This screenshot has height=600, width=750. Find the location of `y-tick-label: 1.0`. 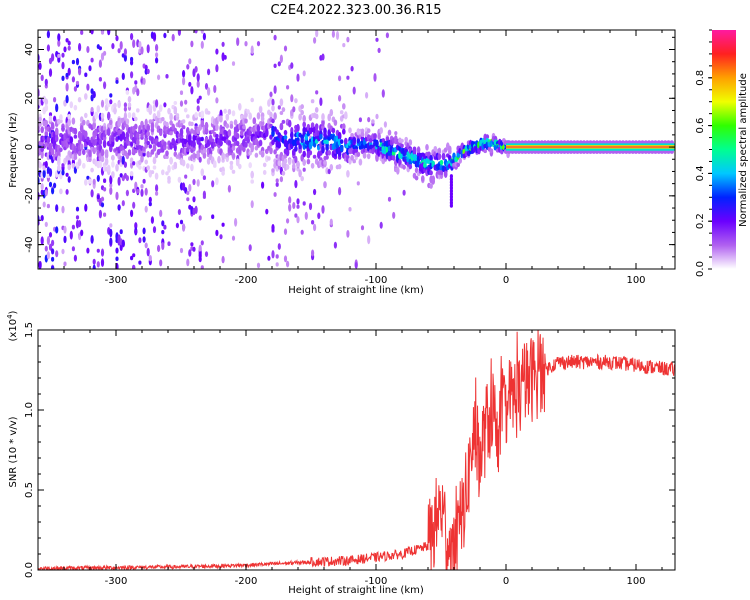

y-tick-label: 1.0 is located at coordinates (29, 410).